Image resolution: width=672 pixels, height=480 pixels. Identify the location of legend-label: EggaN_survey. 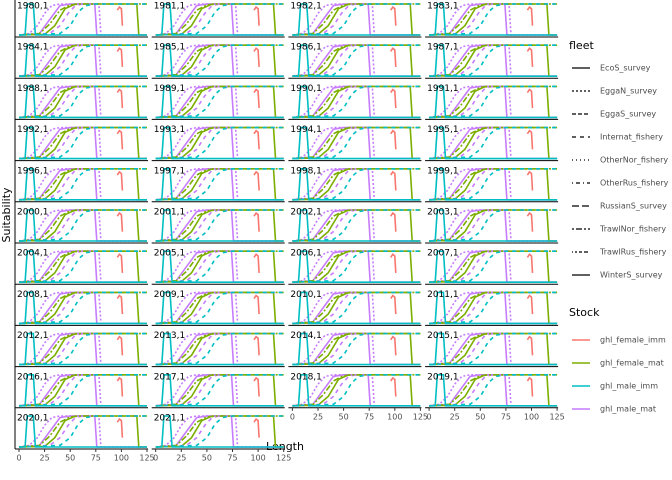
(628, 91).